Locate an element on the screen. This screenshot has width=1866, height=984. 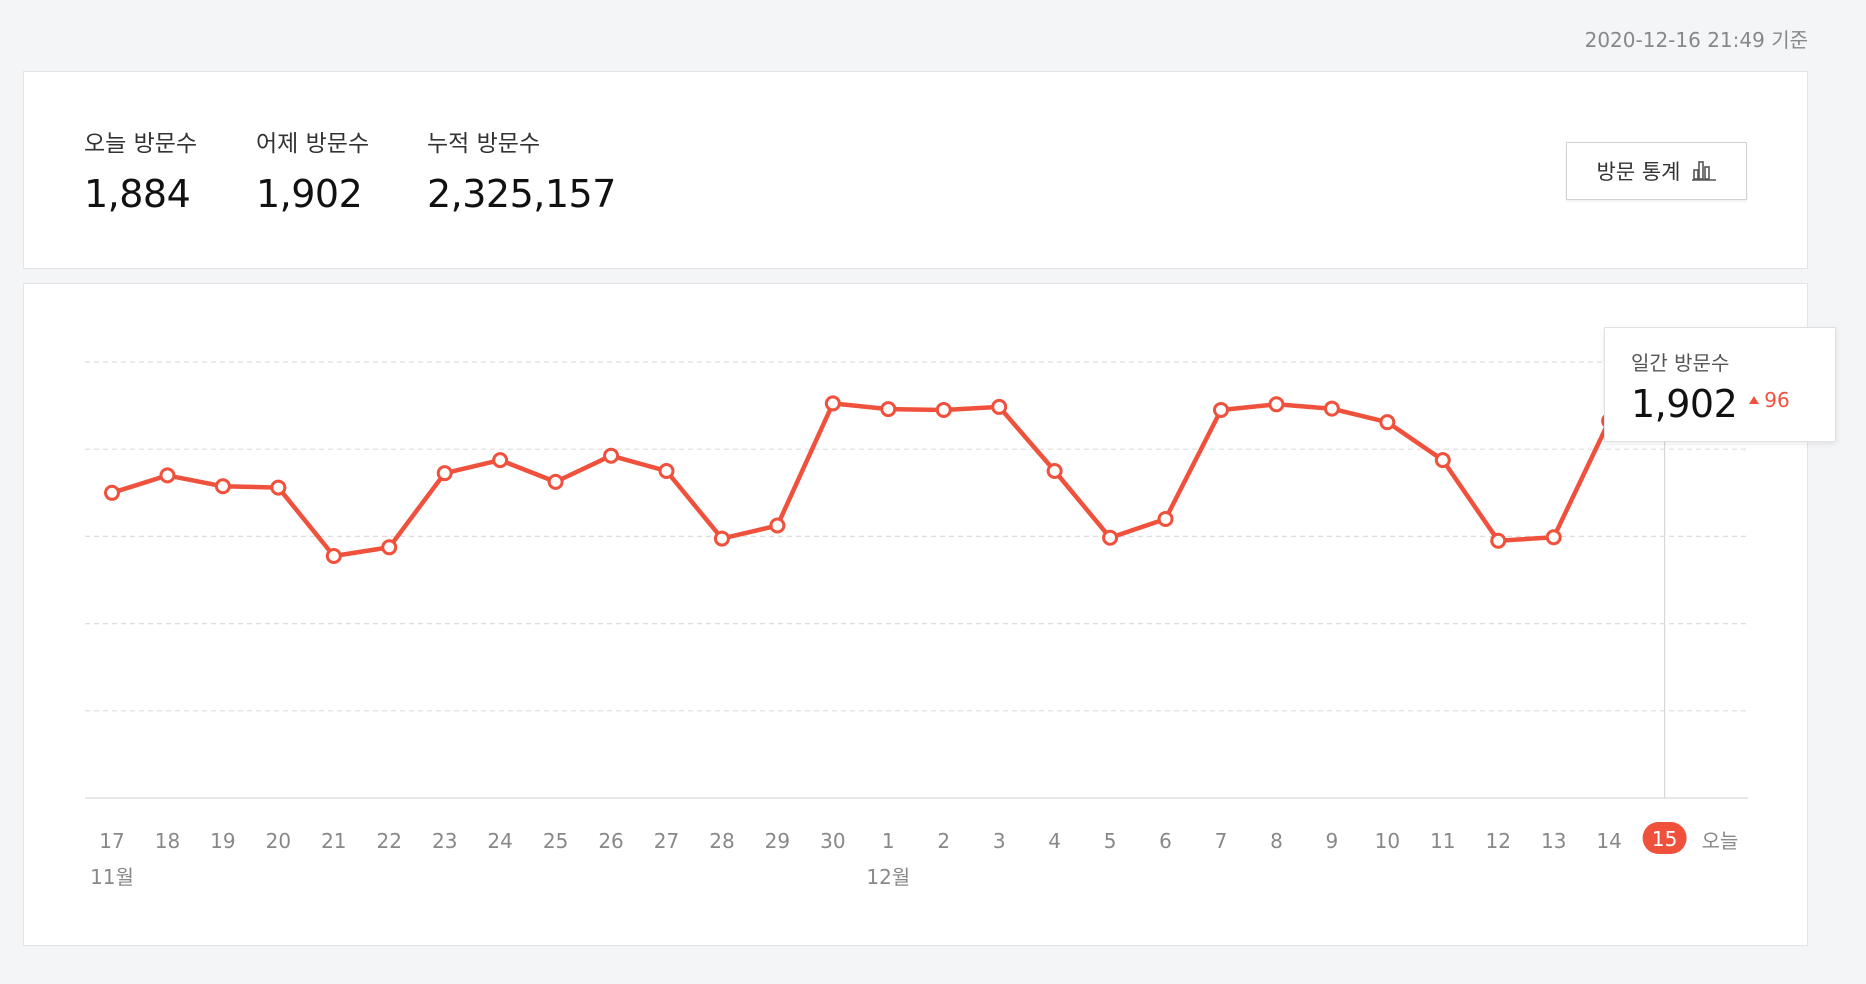
chart-tooltip: 일간 방문수 1,902 96 is located at coordinates (1720, 384).